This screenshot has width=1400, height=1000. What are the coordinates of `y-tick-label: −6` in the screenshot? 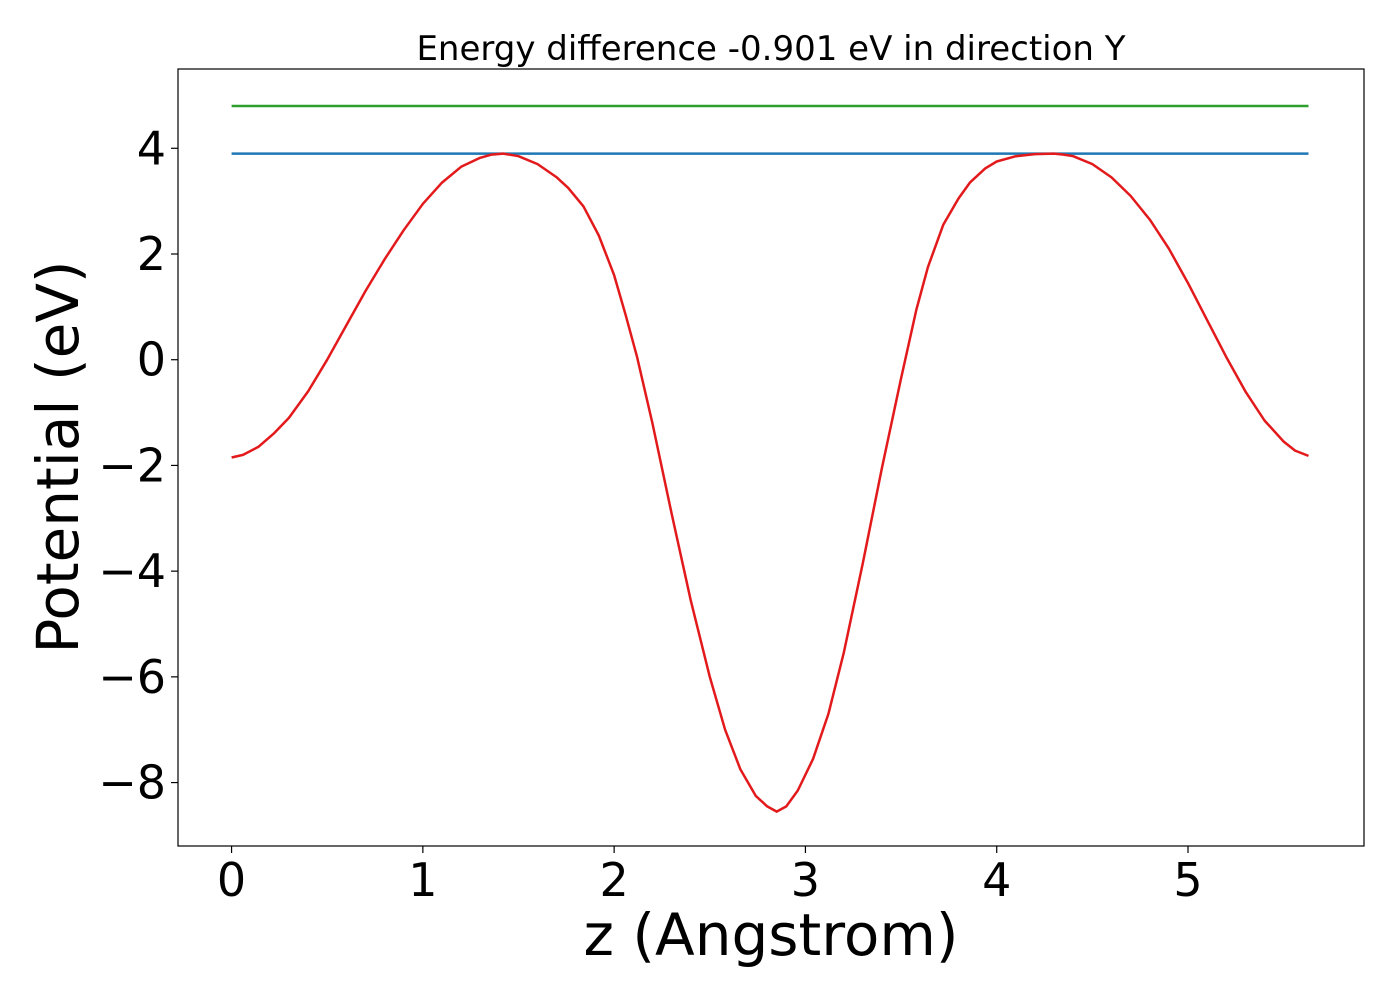 It's located at (132, 677).